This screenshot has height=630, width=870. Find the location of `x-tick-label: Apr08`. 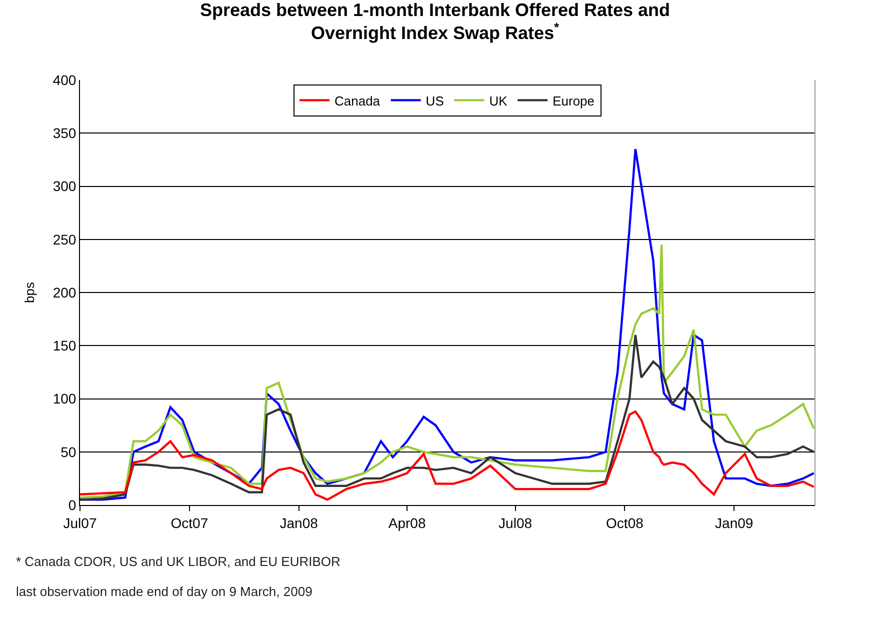

x-tick-label: Apr08 is located at coordinates (407, 522).